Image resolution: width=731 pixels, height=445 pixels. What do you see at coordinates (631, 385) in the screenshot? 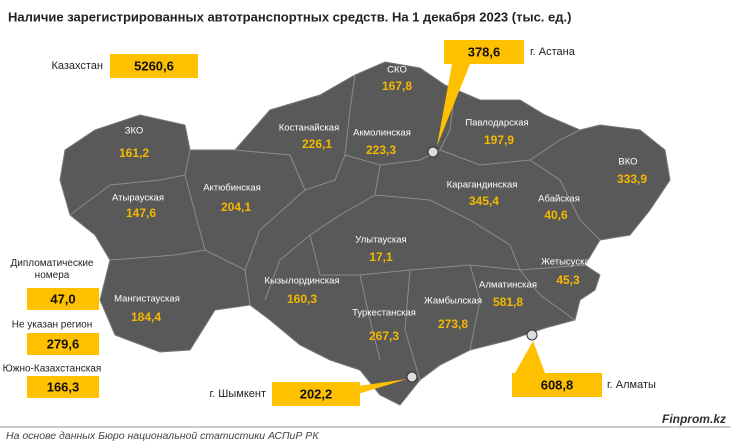
I see `city-name: г. Алматы` at bounding box center [631, 385].